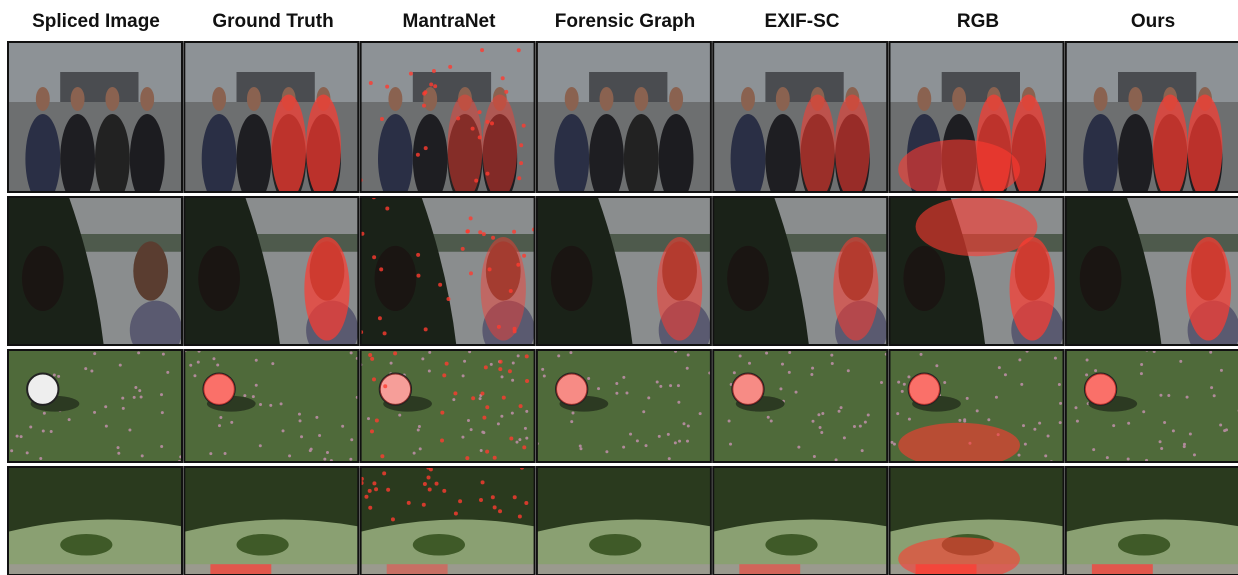 Image resolution: width=1238 pixels, height=575 pixels. I want to click on trees, so click(976, 499).